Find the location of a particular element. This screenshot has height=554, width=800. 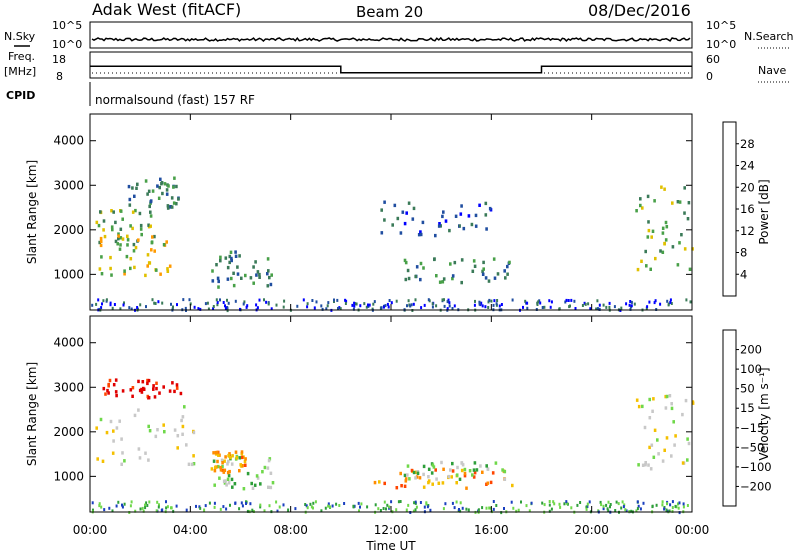

freq-tick-top: 18 is located at coordinates (59, 59).